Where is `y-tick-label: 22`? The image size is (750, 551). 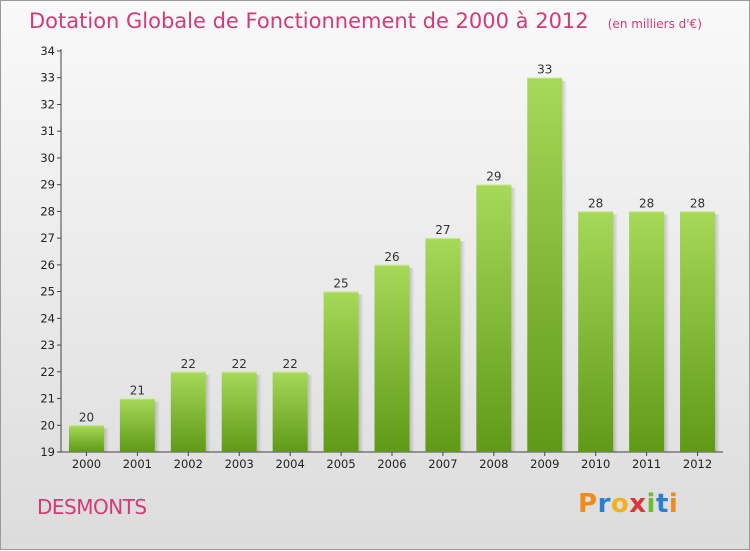 y-tick-label: 22 is located at coordinates (47, 372).